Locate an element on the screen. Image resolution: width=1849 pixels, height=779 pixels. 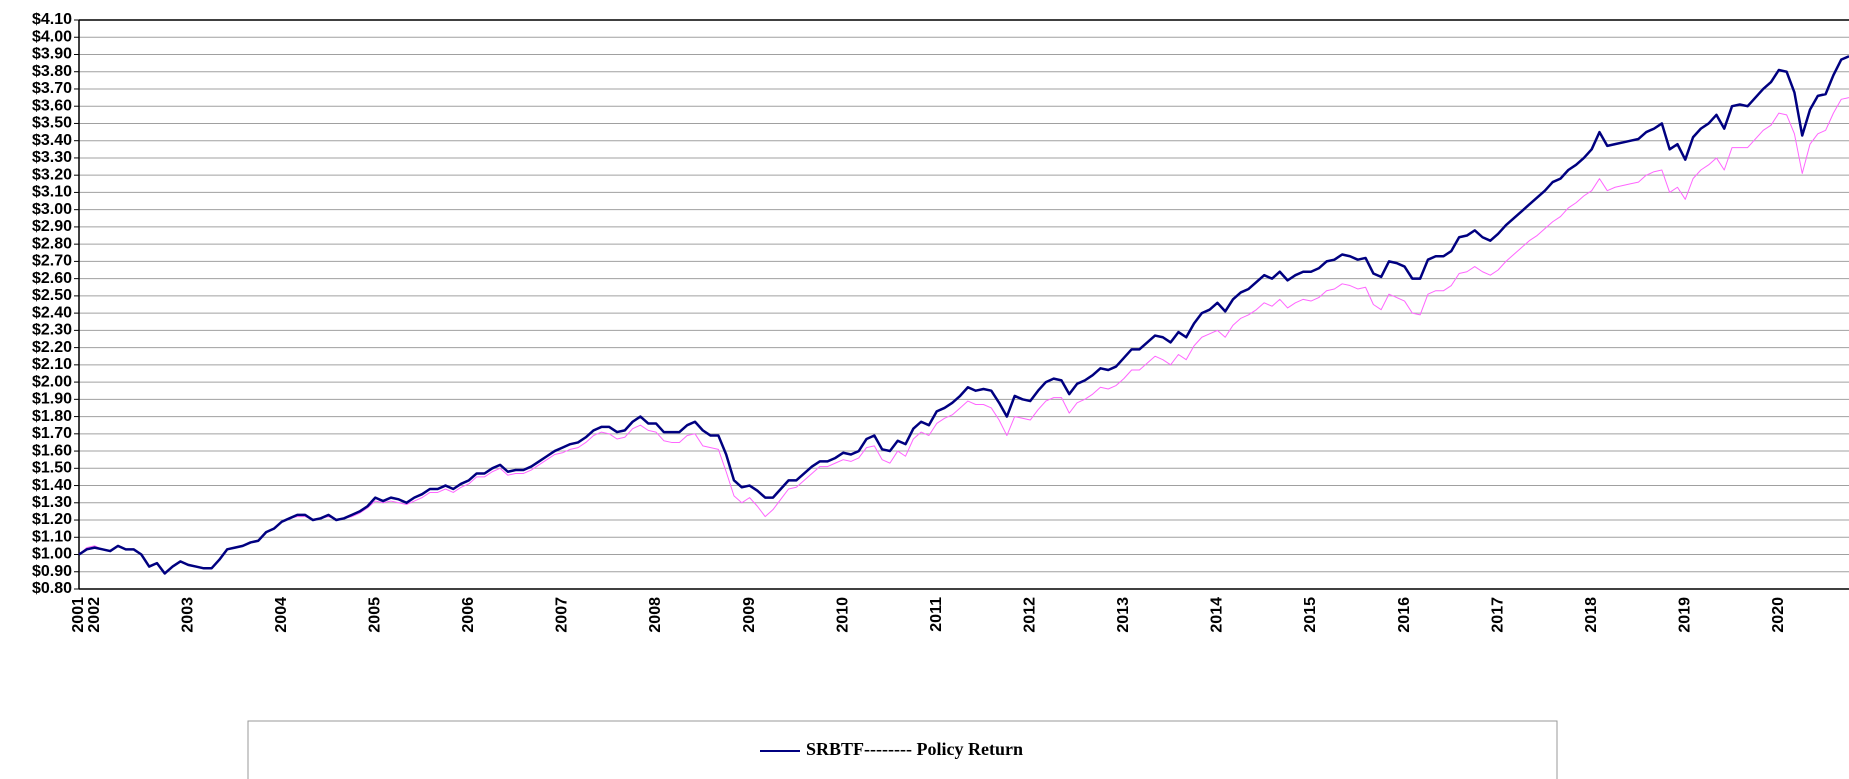
x-tick-label: 2020 is located at coordinates (1778, 615).